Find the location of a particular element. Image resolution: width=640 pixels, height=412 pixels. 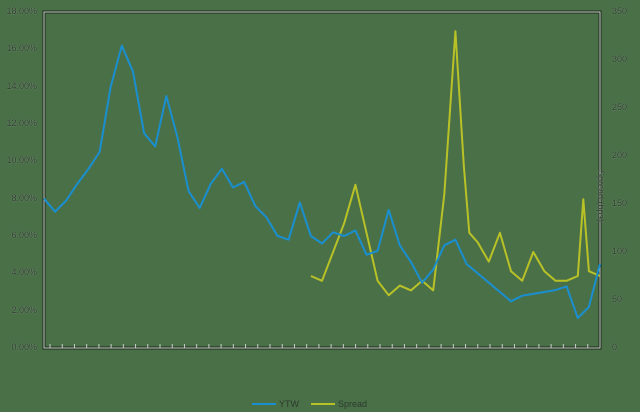

legend-item-ytw: YTW is located at coordinates (275, 404).